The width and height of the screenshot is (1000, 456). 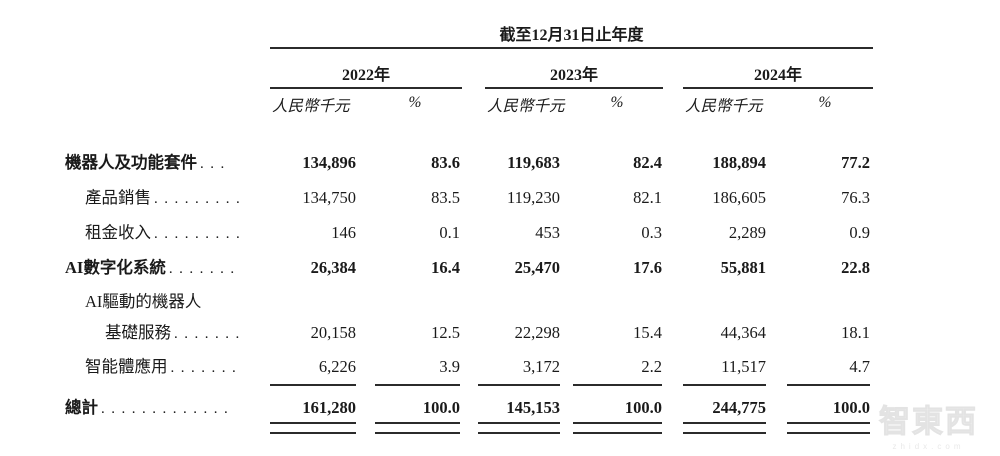 What do you see at coordinates (571, 35) in the screenshot?
I see `period-header: 截至12月31日止年度` at bounding box center [571, 35].